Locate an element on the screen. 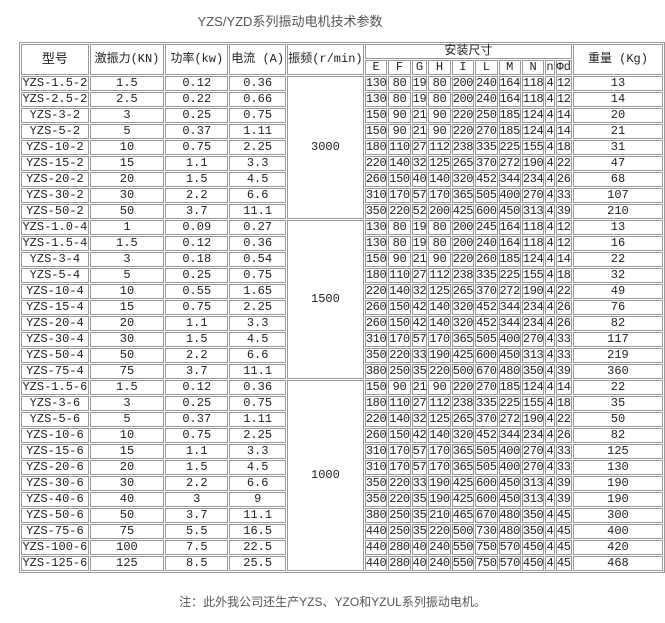 The width and height of the screenshot is (665, 623). value-cell: 3.3 is located at coordinates (257, 451).